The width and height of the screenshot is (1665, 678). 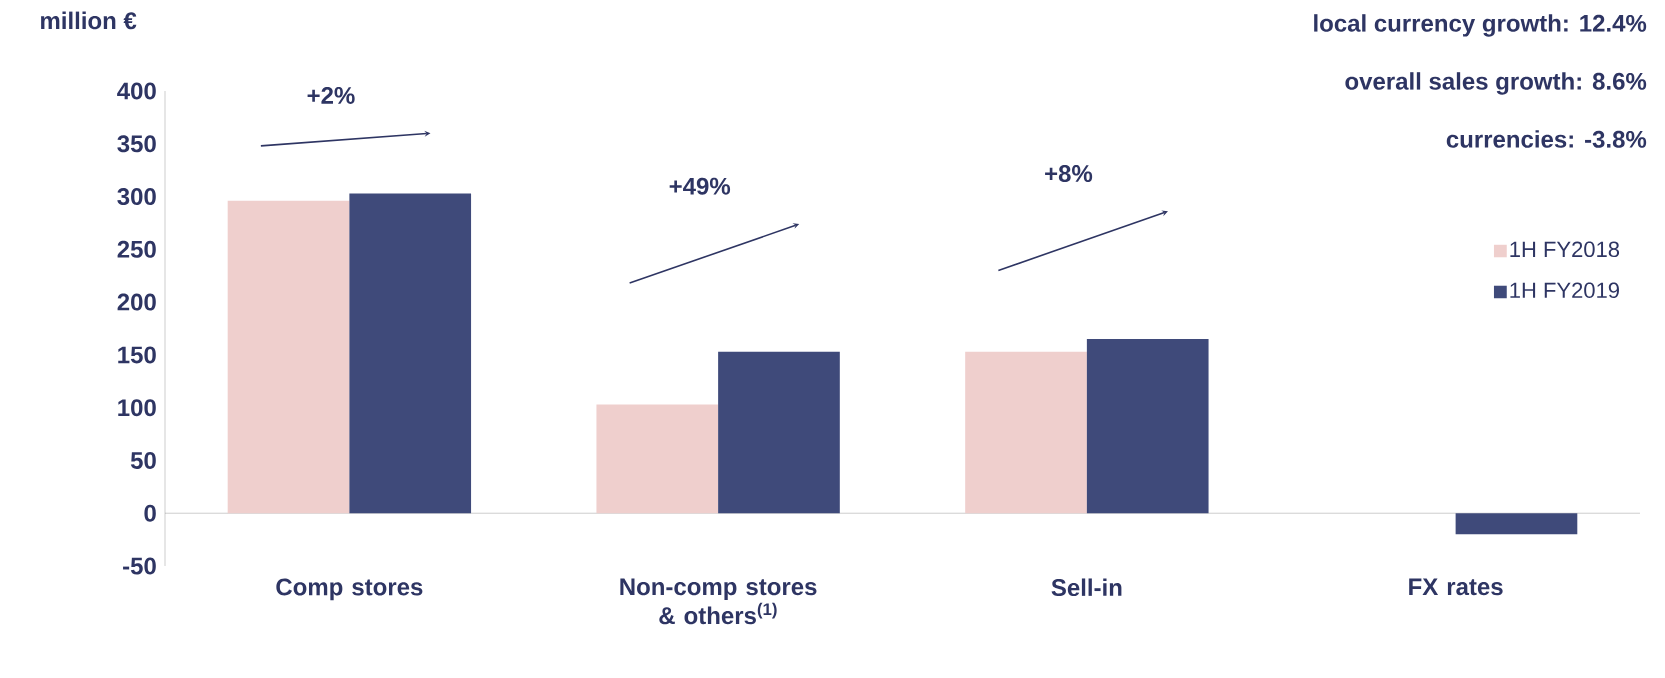 I want to click on y-tick-label: 50, so click(x=143, y=460).